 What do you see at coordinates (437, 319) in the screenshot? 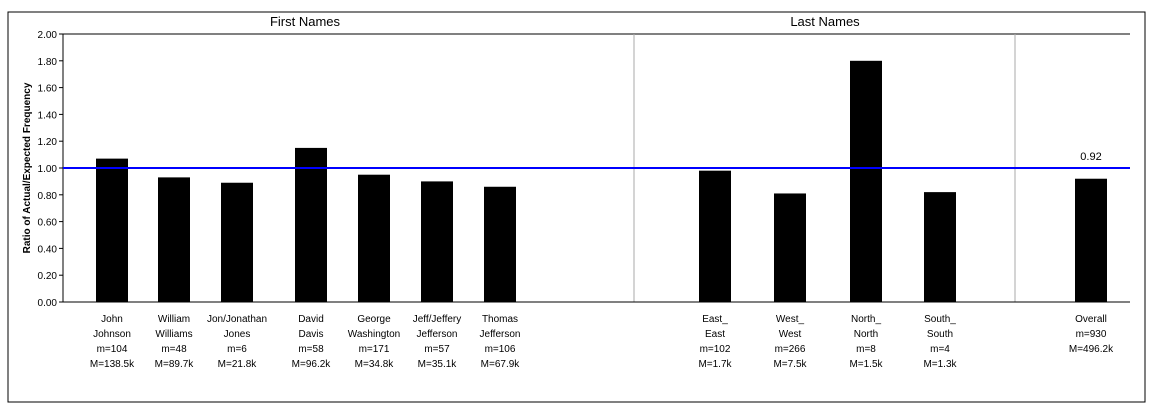
I see `x-tick-label-line: Jeff/Jeffery` at bounding box center [437, 319].